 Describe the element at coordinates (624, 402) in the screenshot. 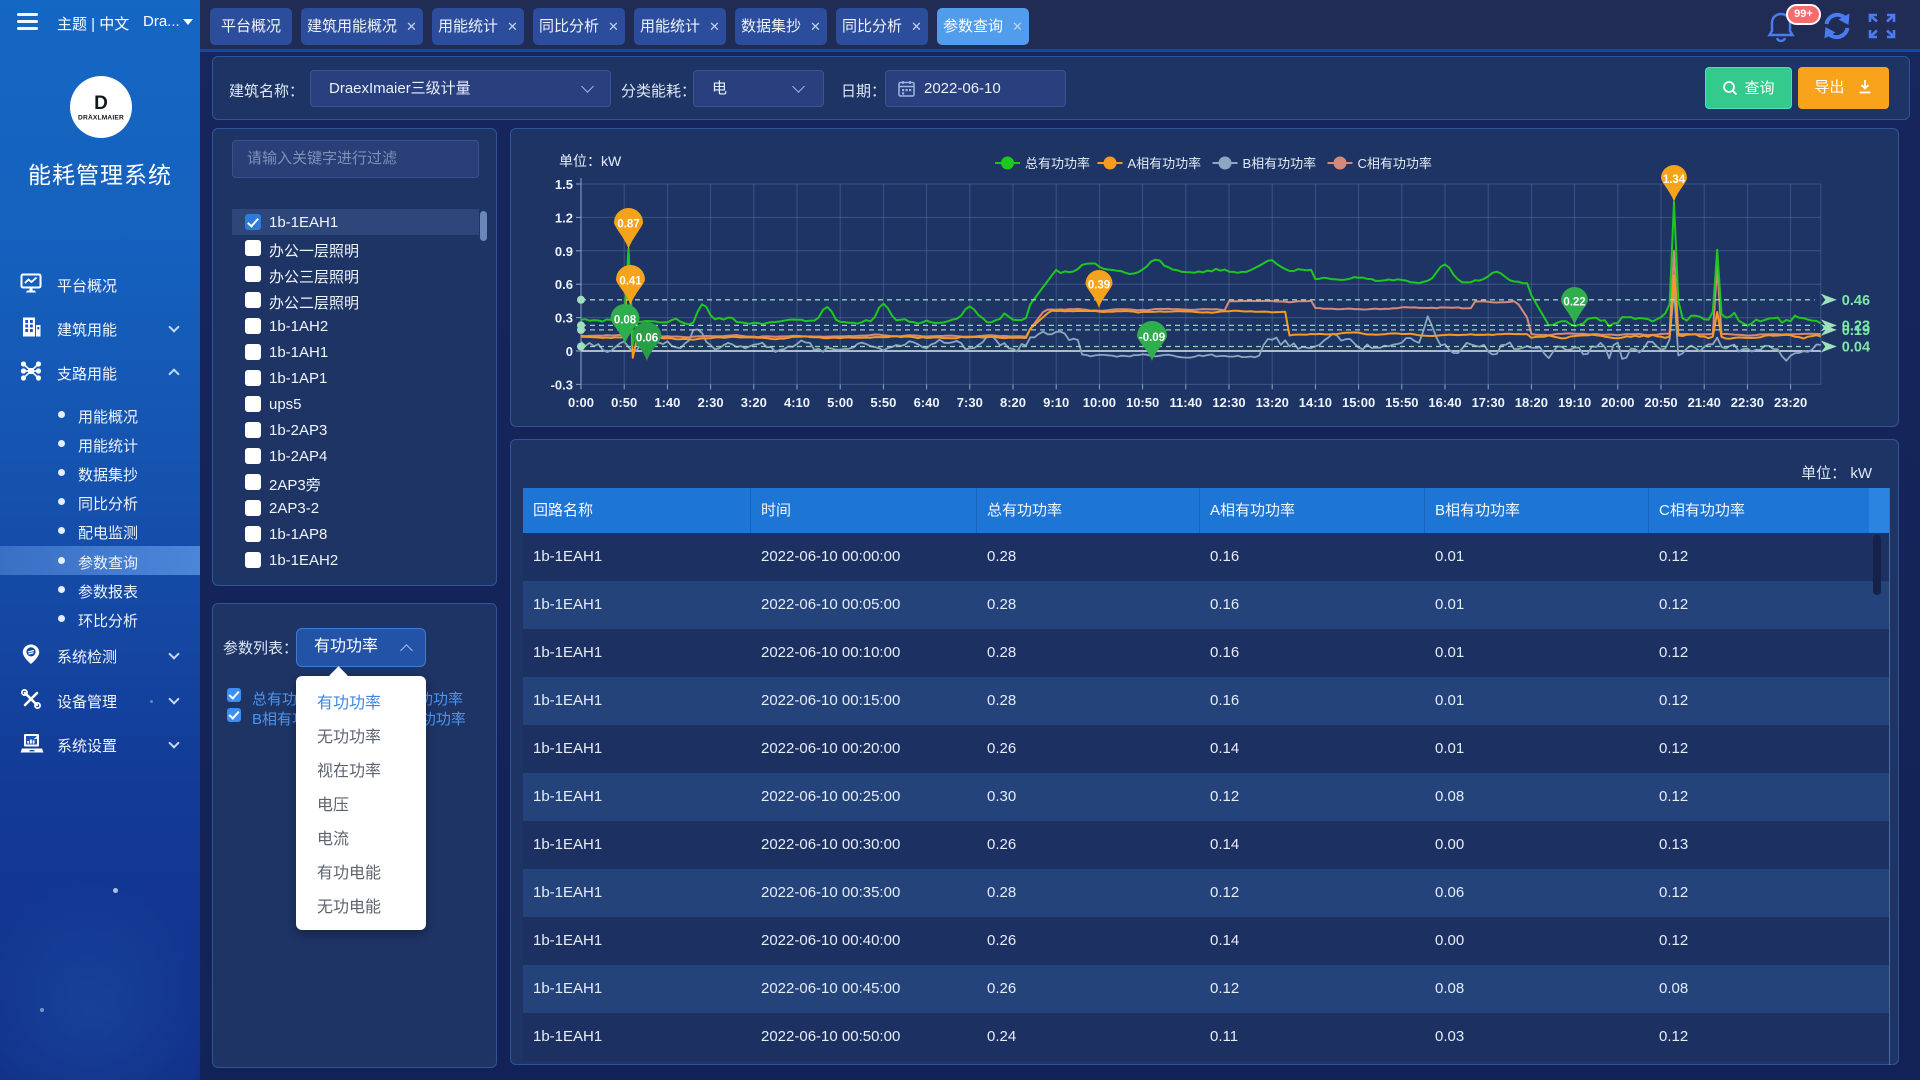

I see `svg-text: 0:50` at that location.